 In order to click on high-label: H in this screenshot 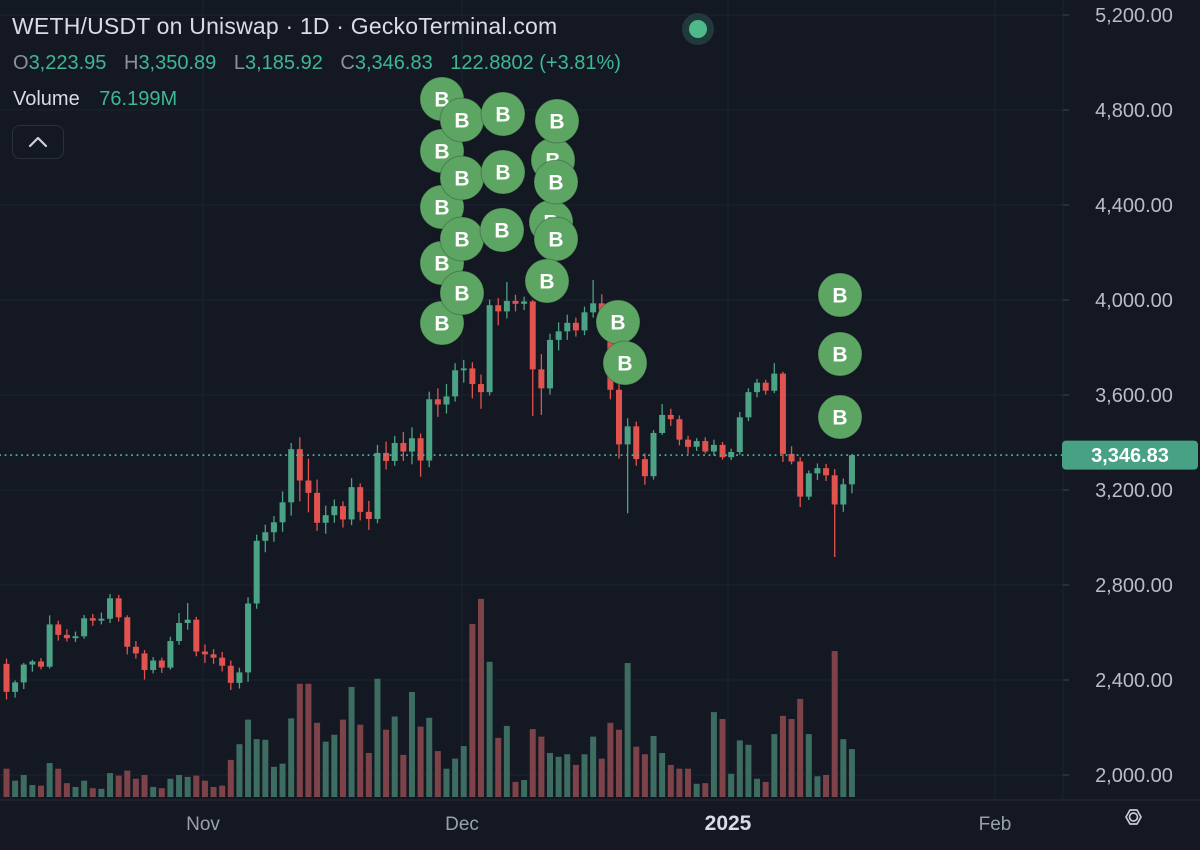, I will do `click(131, 63)`.